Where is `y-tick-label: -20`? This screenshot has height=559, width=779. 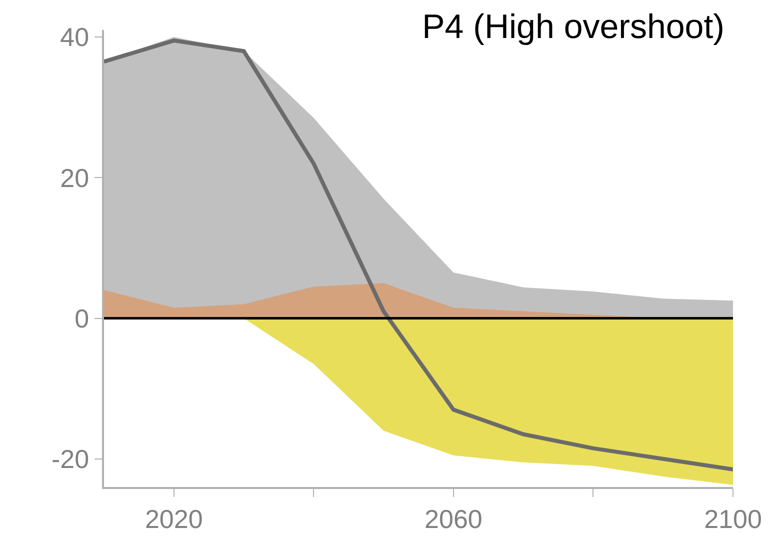 y-tick-label: -20 is located at coordinates (70, 459).